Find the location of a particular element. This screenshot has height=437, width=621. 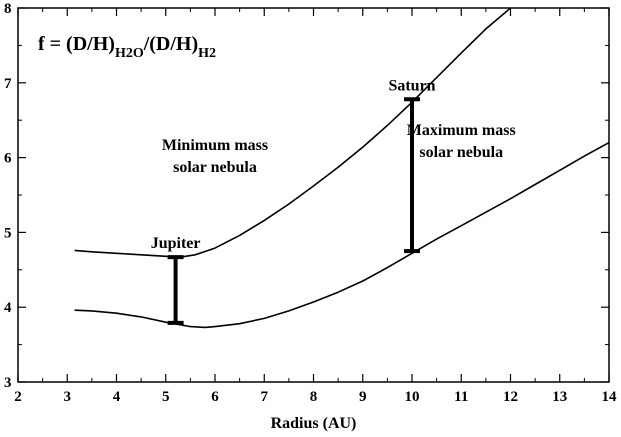

x-tick-label: 5 is located at coordinates (166, 397).